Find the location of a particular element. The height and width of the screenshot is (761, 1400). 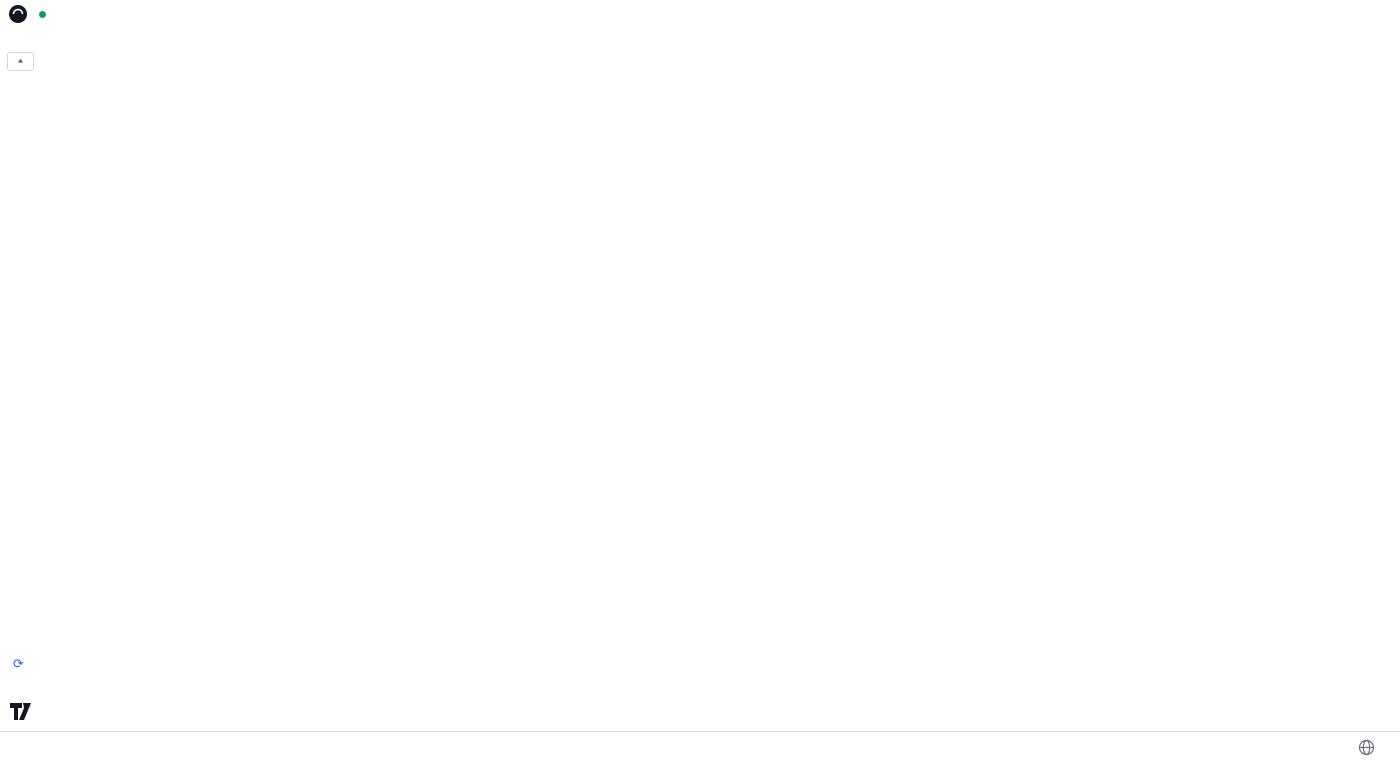

symbol-logo-icon is located at coordinates (18, 14).